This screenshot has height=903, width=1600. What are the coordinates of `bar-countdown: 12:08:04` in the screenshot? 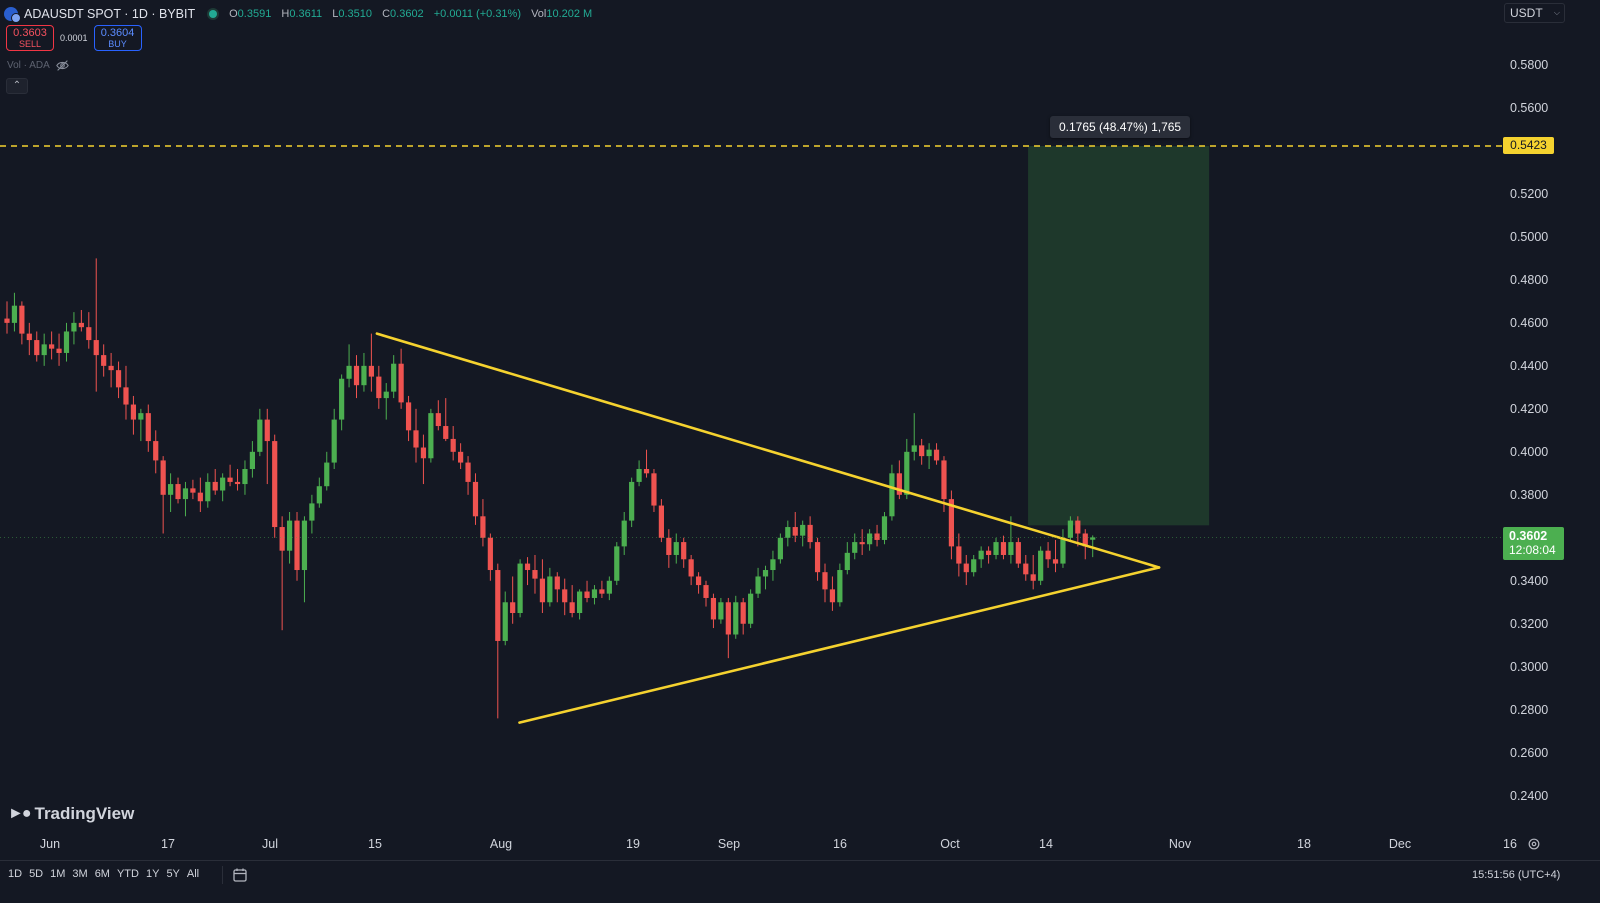 It's located at (1532, 550).